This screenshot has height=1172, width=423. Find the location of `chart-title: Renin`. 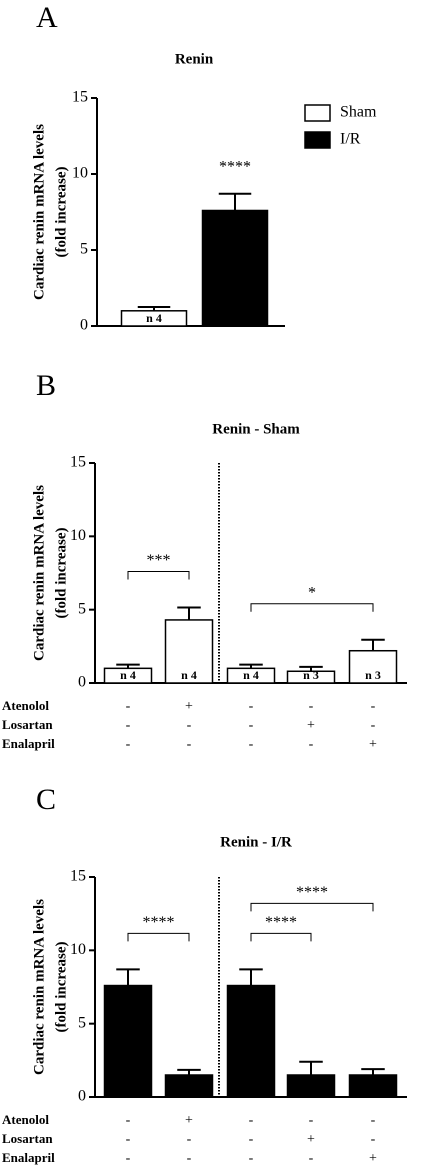

chart-title: Renin is located at coordinates (194, 59).